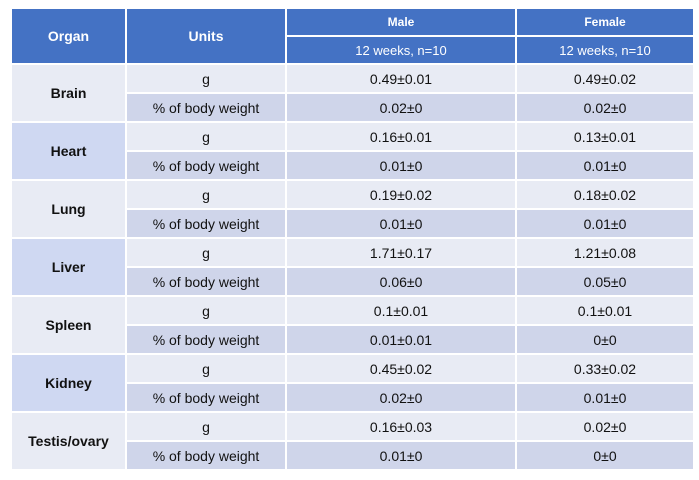 This screenshot has width=699, height=480. What do you see at coordinates (605, 252) in the screenshot?
I see `female-value-cell: 1.21±0.08` at bounding box center [605, 252].